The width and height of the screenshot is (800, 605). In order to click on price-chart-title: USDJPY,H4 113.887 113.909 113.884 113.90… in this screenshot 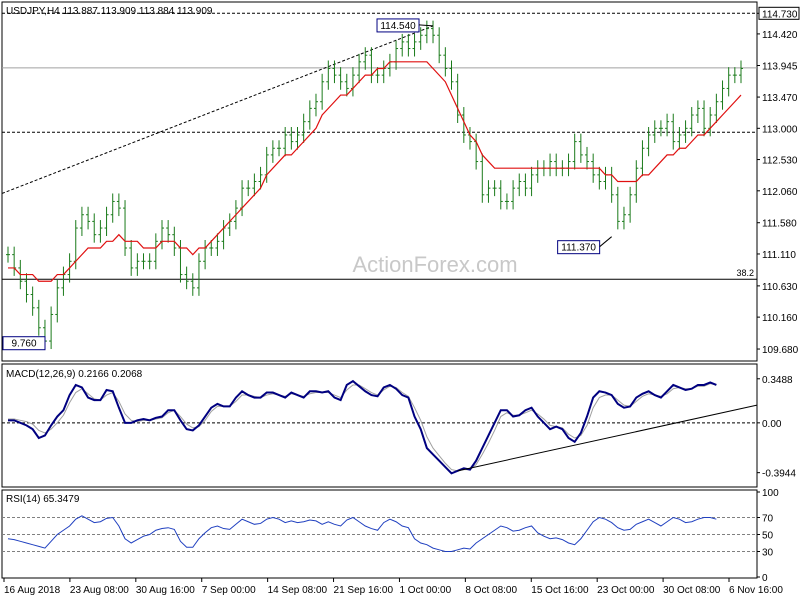, I will do `click(109, 11)`.